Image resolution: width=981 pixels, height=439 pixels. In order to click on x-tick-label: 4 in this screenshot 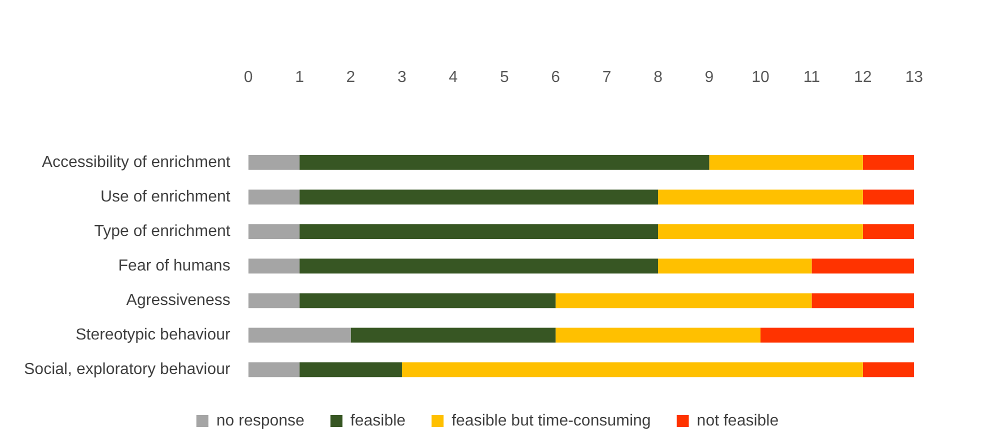, I will do `click(453, 77)`.